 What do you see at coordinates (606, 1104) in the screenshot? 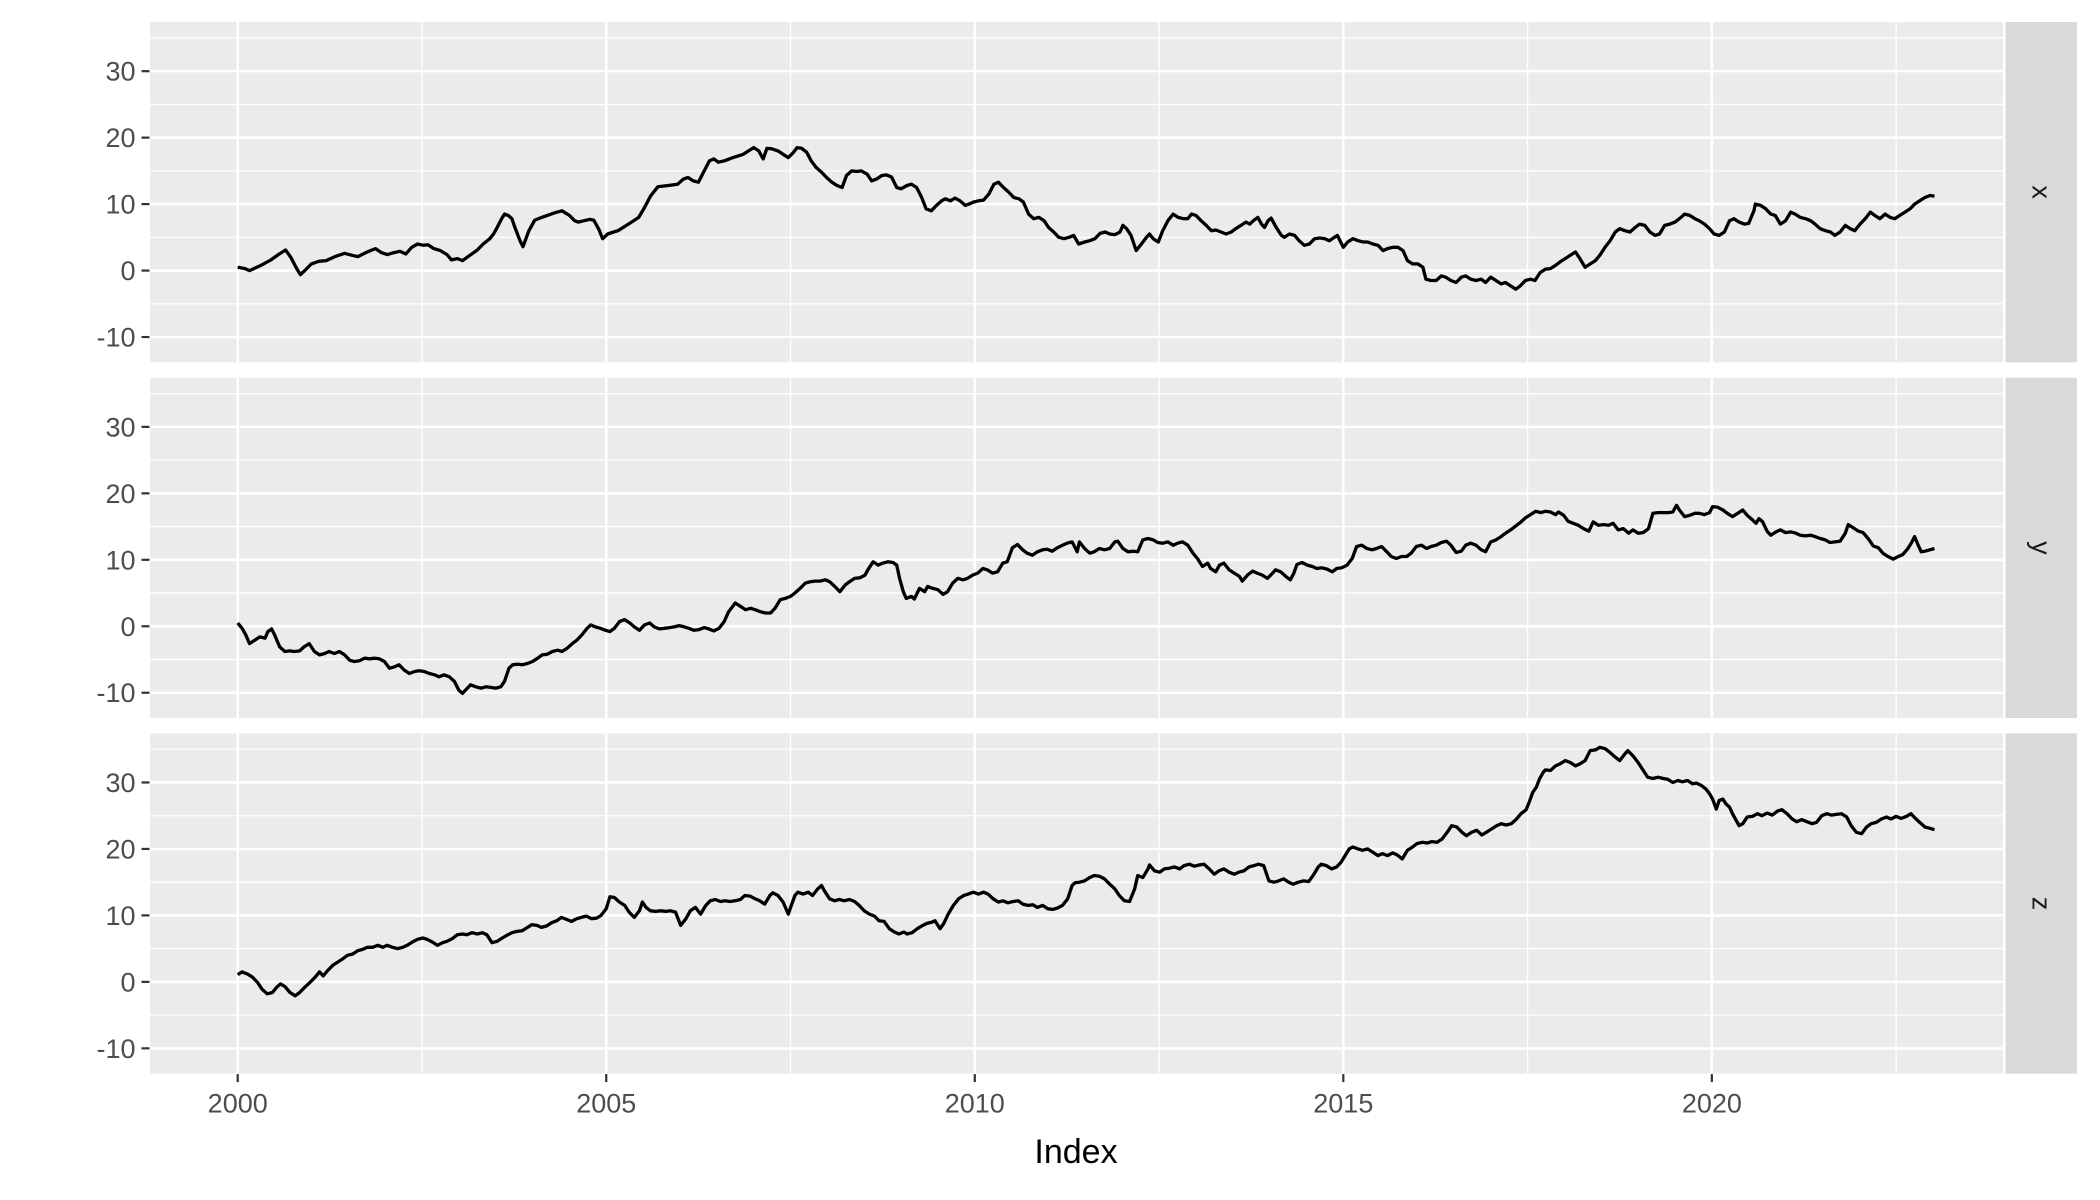
I see `x-tick-label: 2005` at bounding box center [606, 1104].